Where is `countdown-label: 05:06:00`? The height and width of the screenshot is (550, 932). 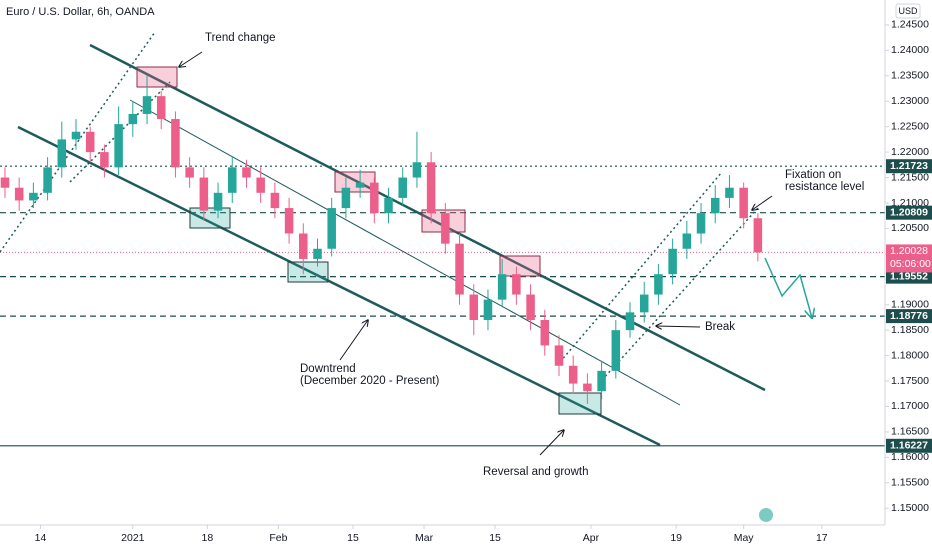
countdown-label: 05:06:00 is located at coordinates (910, 264).